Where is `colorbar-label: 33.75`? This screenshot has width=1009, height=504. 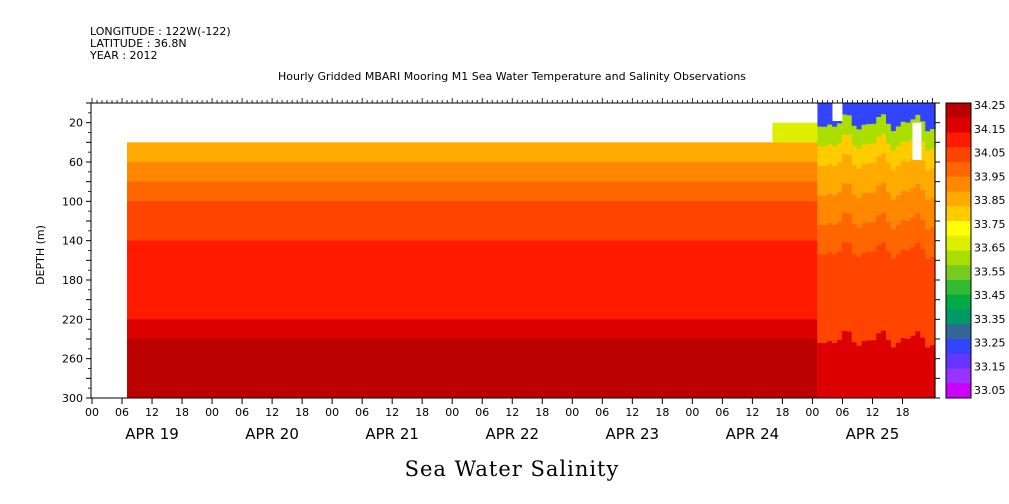
colorbar-label: 33.75 is located at coordinates (990, 224).